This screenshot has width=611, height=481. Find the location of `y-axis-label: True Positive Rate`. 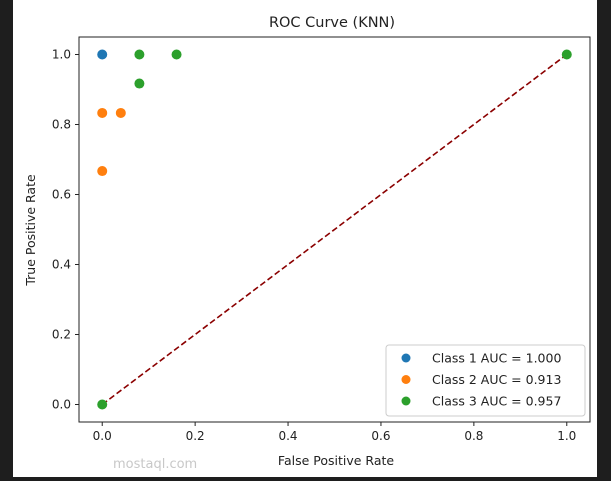

y-axis-label: True Positive Rate is located at coordinates (30, 230).